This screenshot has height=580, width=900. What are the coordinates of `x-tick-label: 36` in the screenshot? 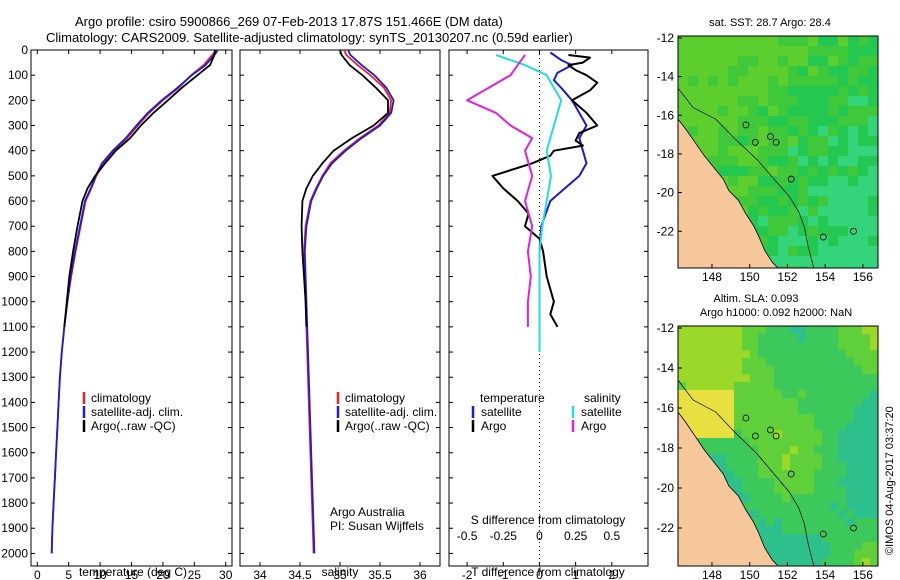 It's located at (420, 574).